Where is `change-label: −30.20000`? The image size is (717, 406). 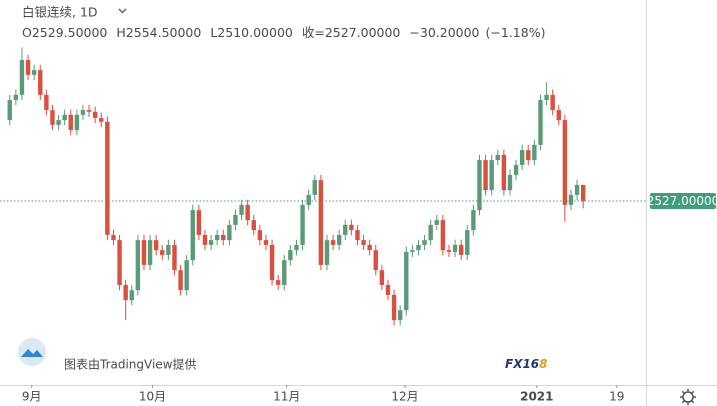 change-label: −30.20000 is located at coordinates (444, 32).